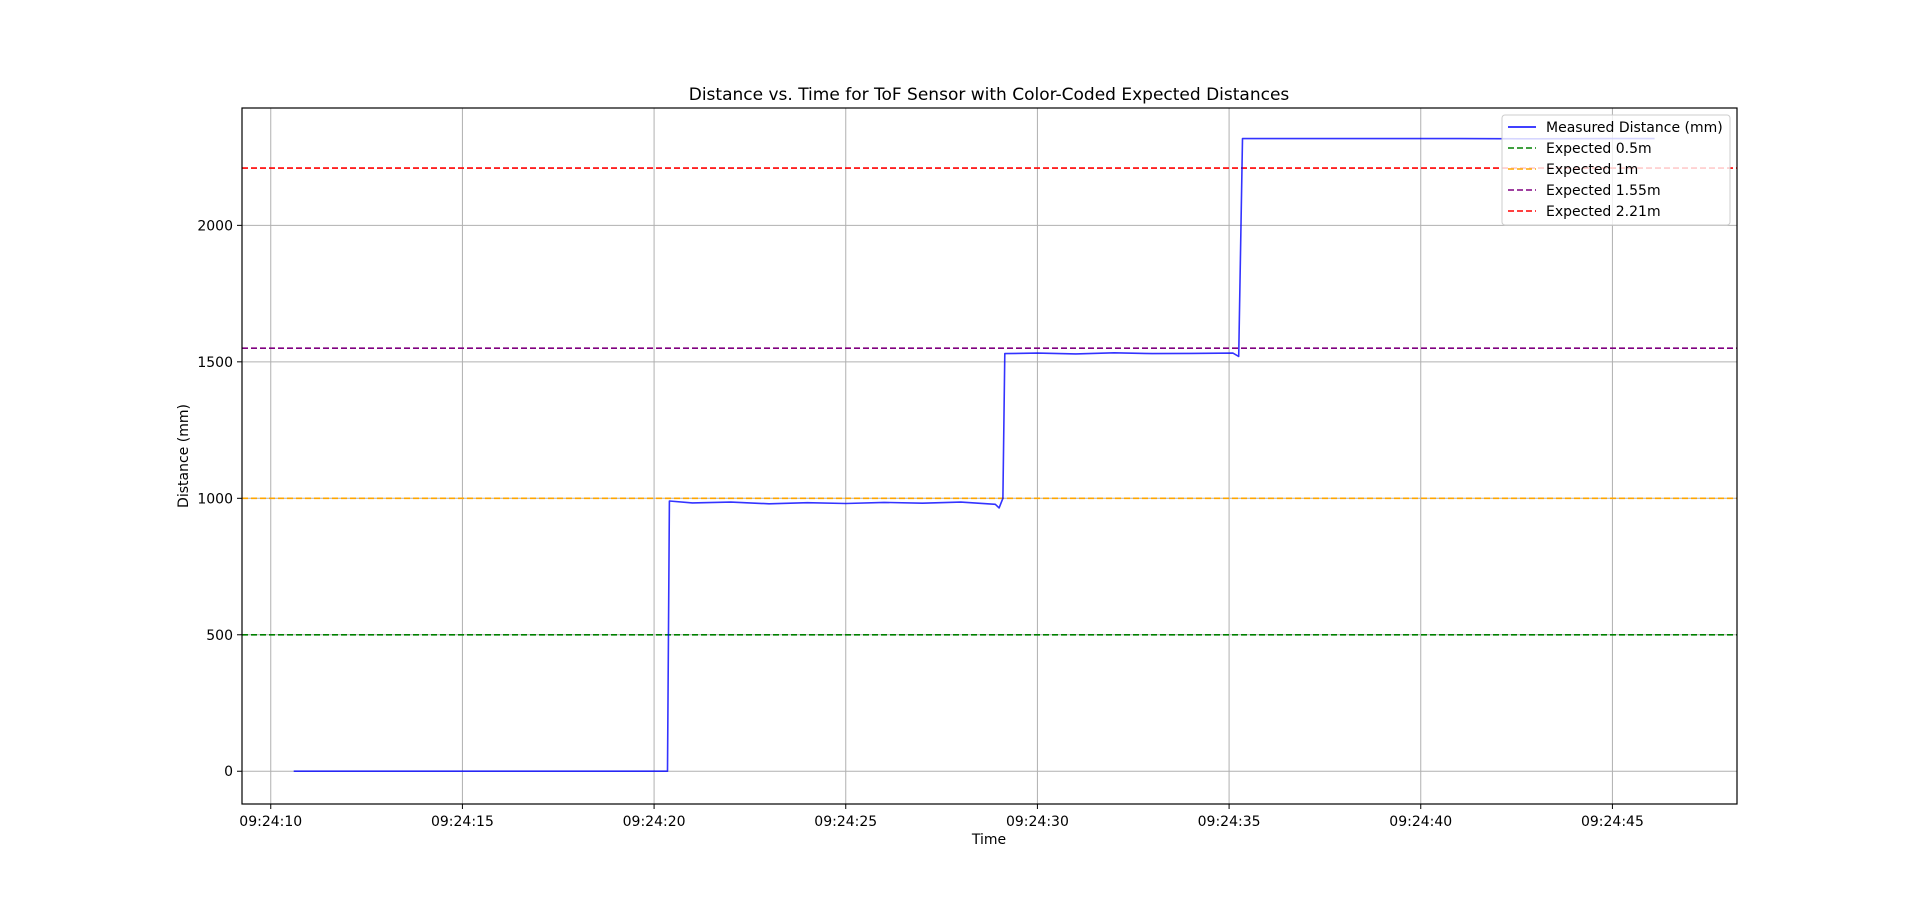 The width and height of the screenshot is (1920, 899). Describe the element at coordinates (1592, 170) in the screenshot. I see `legend-label: Expected 1m` at that location.